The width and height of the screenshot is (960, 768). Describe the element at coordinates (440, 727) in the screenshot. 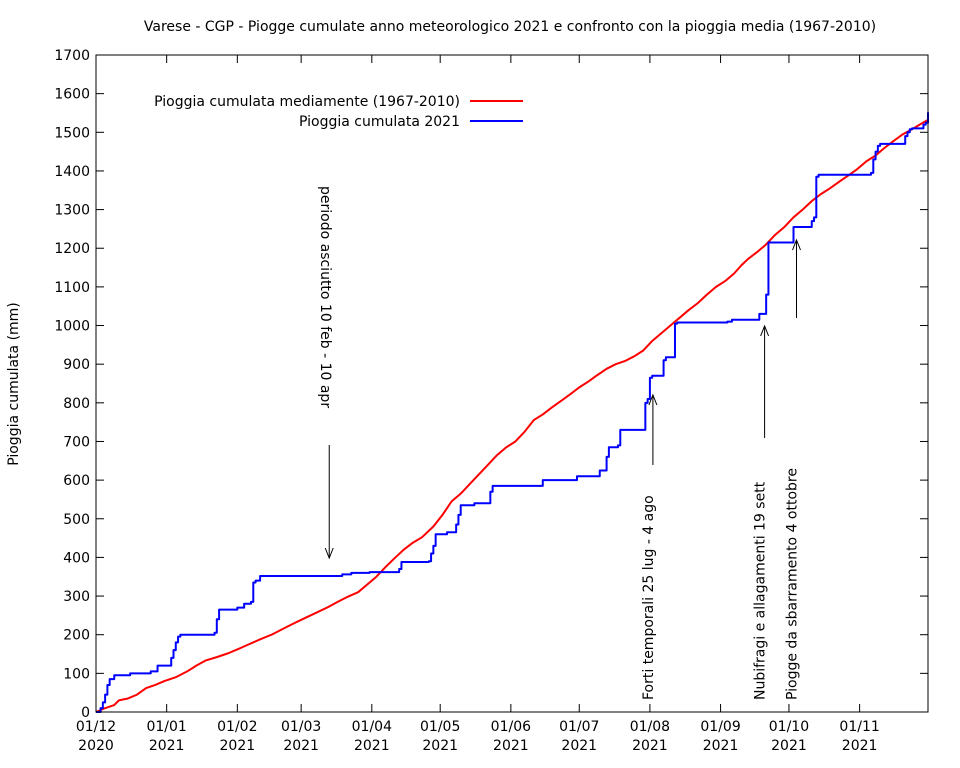

I see `x-tick-label: 01/05` at that location.